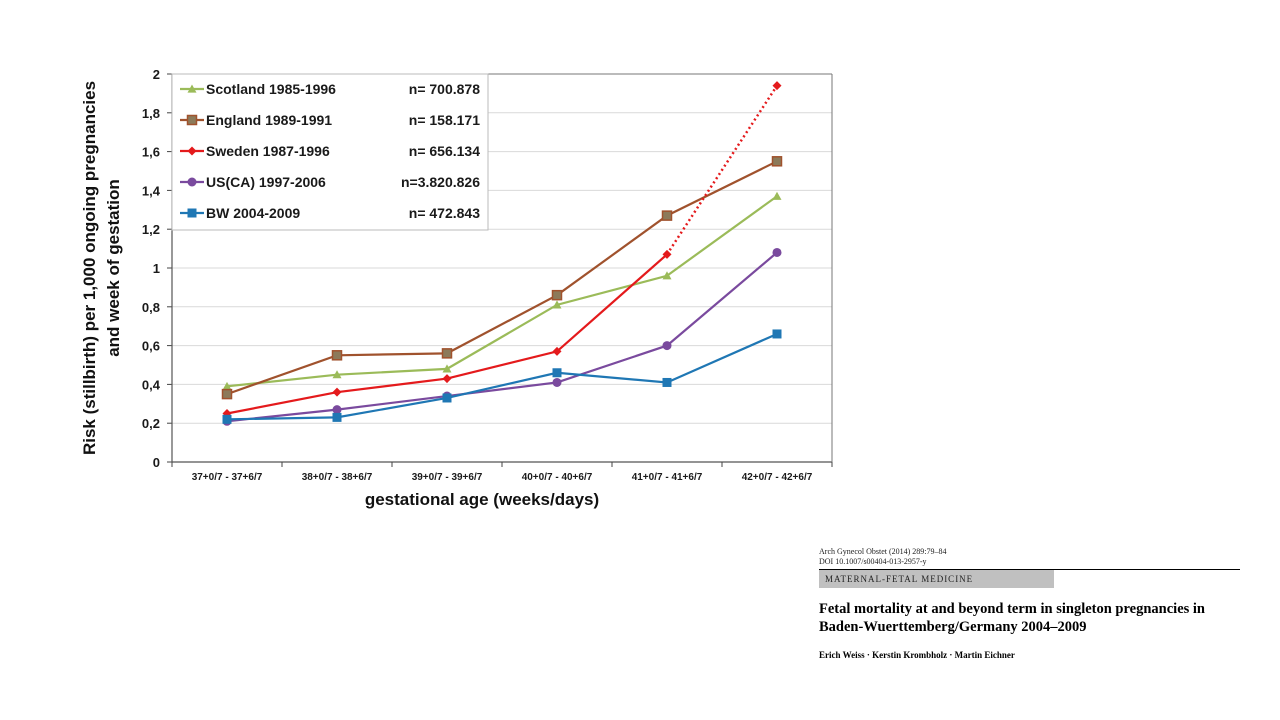 The height and width of the screenshot is (720, 1280). Describe the element at coordinates (271, 89) in the screenshot. I see `legend-label-scotland-1985-1996: Scotland 1985-1996` at that location.